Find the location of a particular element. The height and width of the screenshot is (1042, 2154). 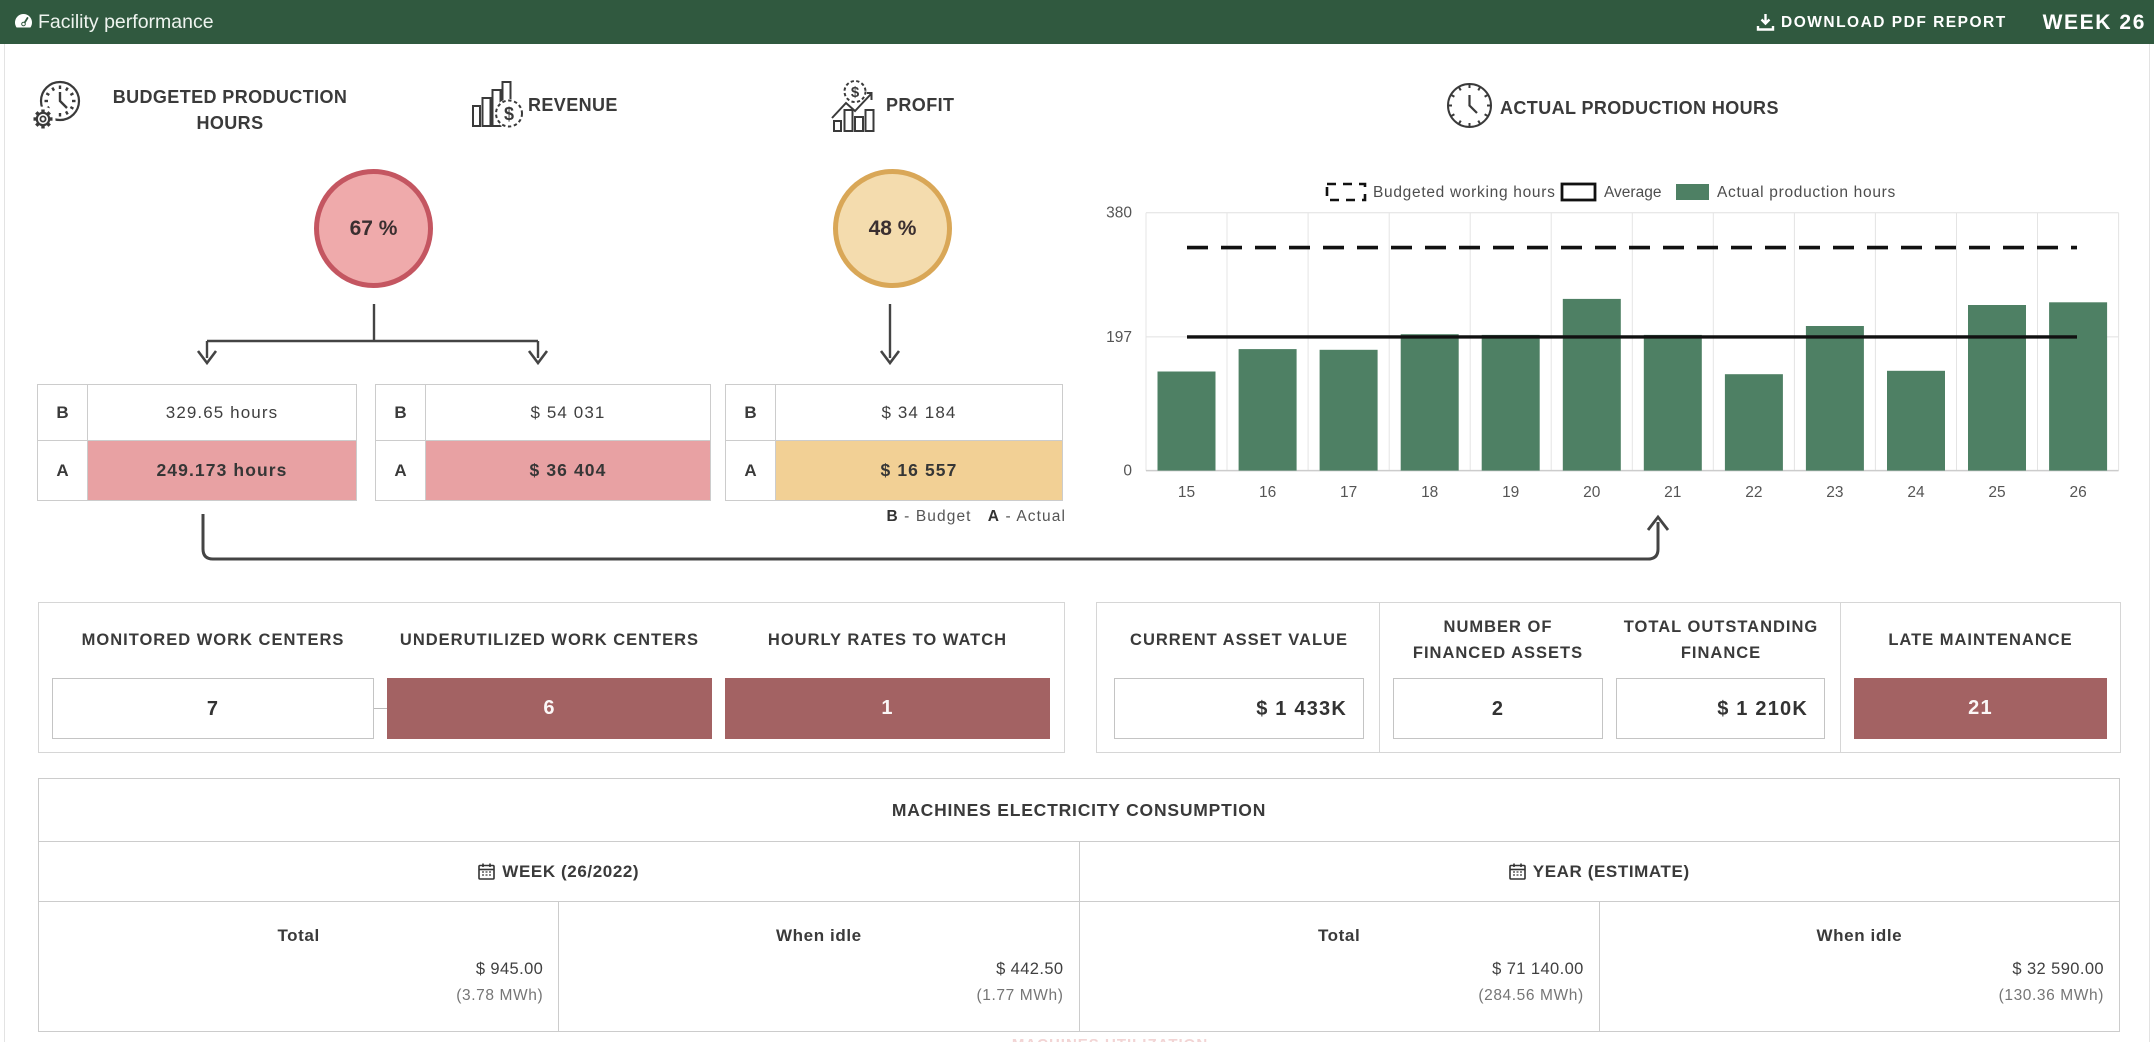

svg-text: 380 is located at coordinates (1119, 213).